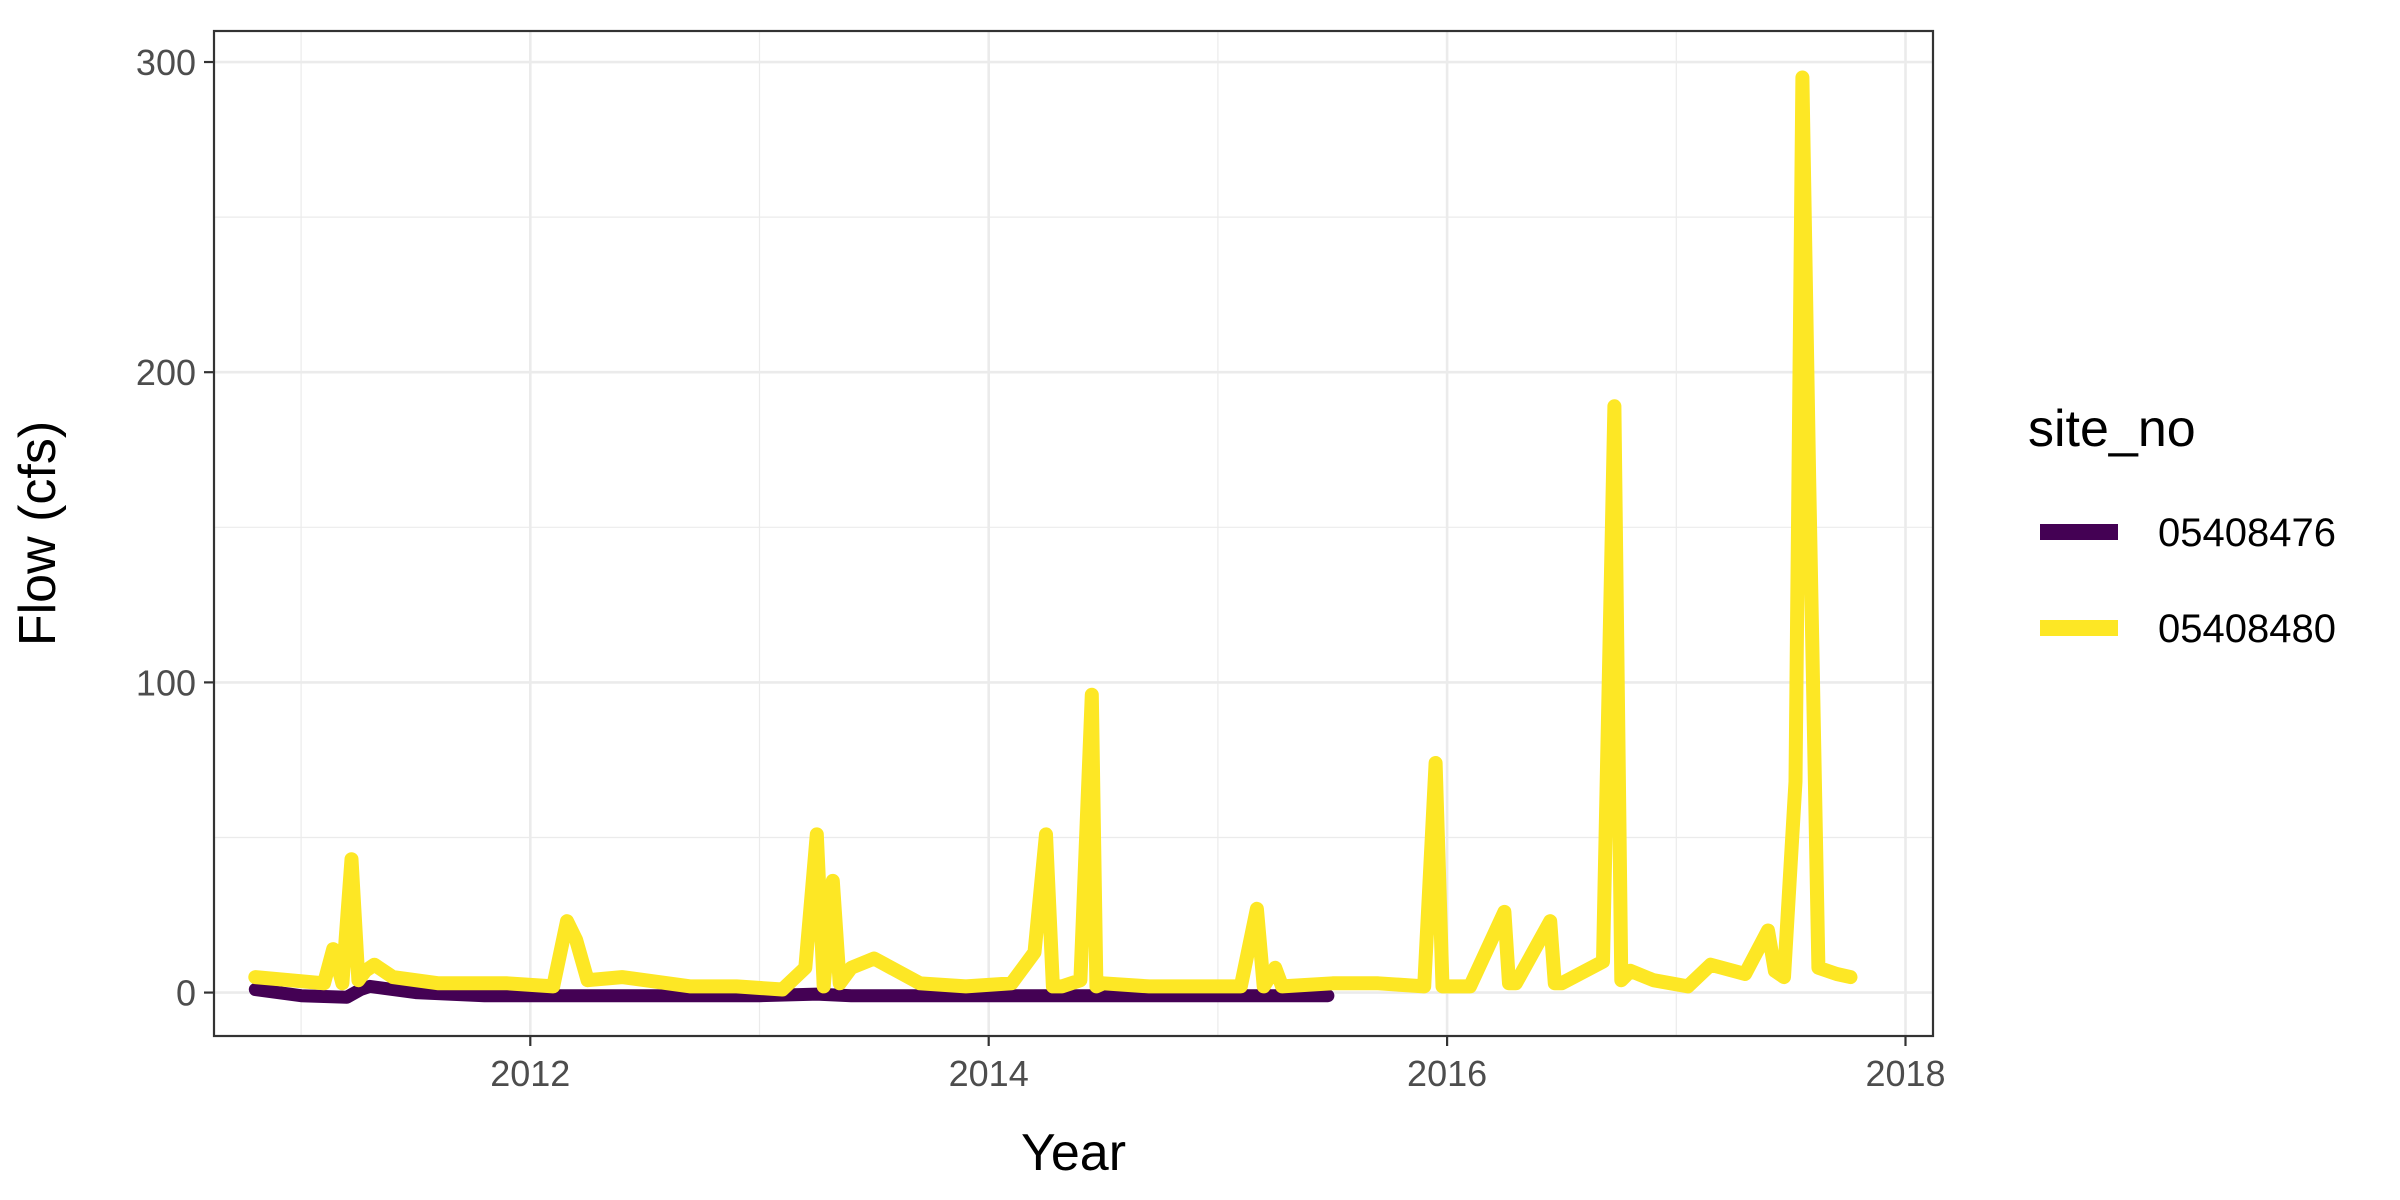 The height and width of the screenshot is (1200, 2400). I want to click on x-tick-label: 2012, so click(530, 1073).